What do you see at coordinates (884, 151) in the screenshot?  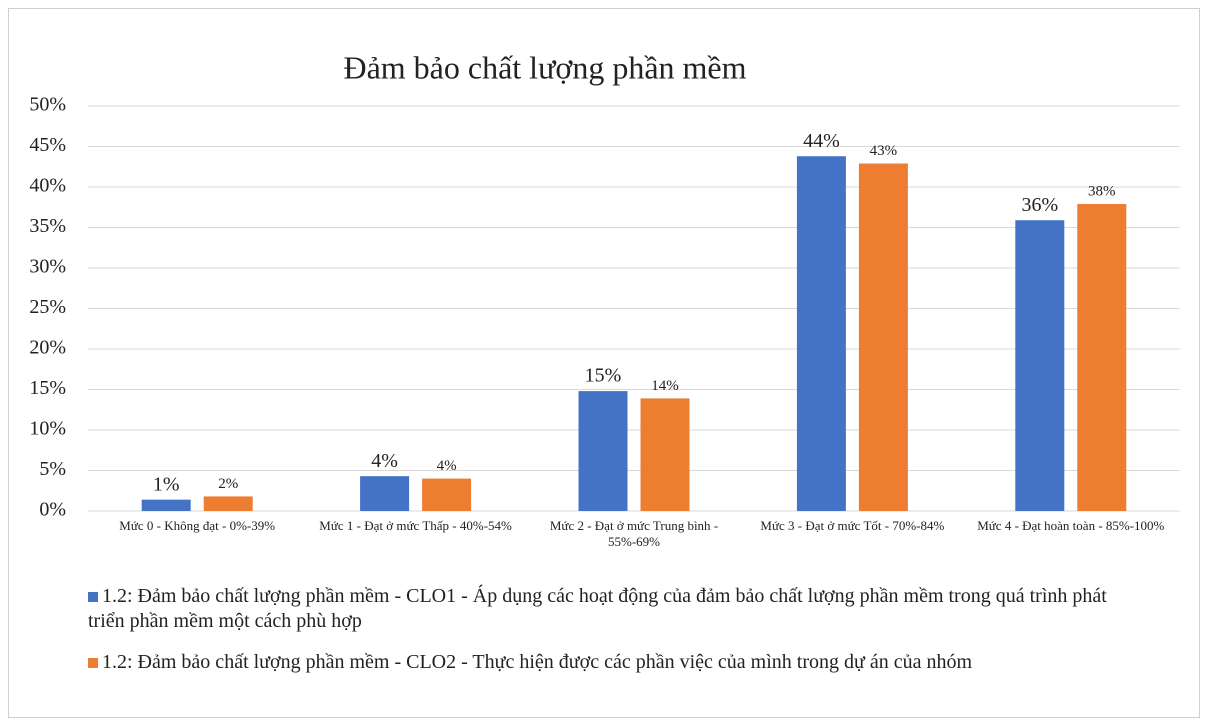 I see `data-label: 43%` at bounding box center [884, 151].